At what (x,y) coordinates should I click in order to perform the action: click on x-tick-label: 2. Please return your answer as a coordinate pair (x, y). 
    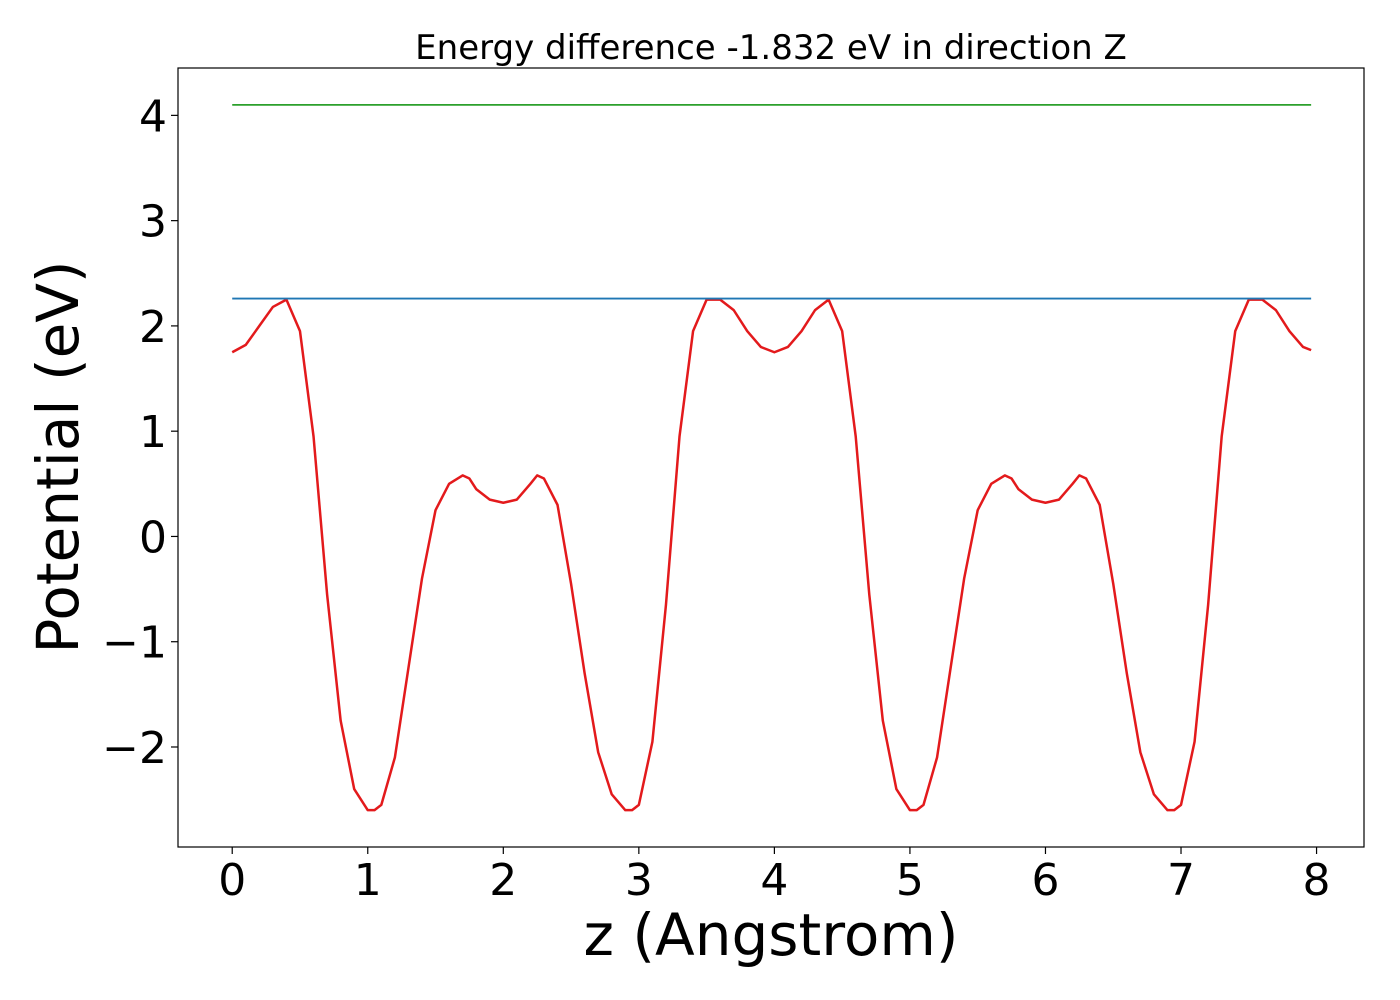
    Looking at the image, I should click on (503, 880).